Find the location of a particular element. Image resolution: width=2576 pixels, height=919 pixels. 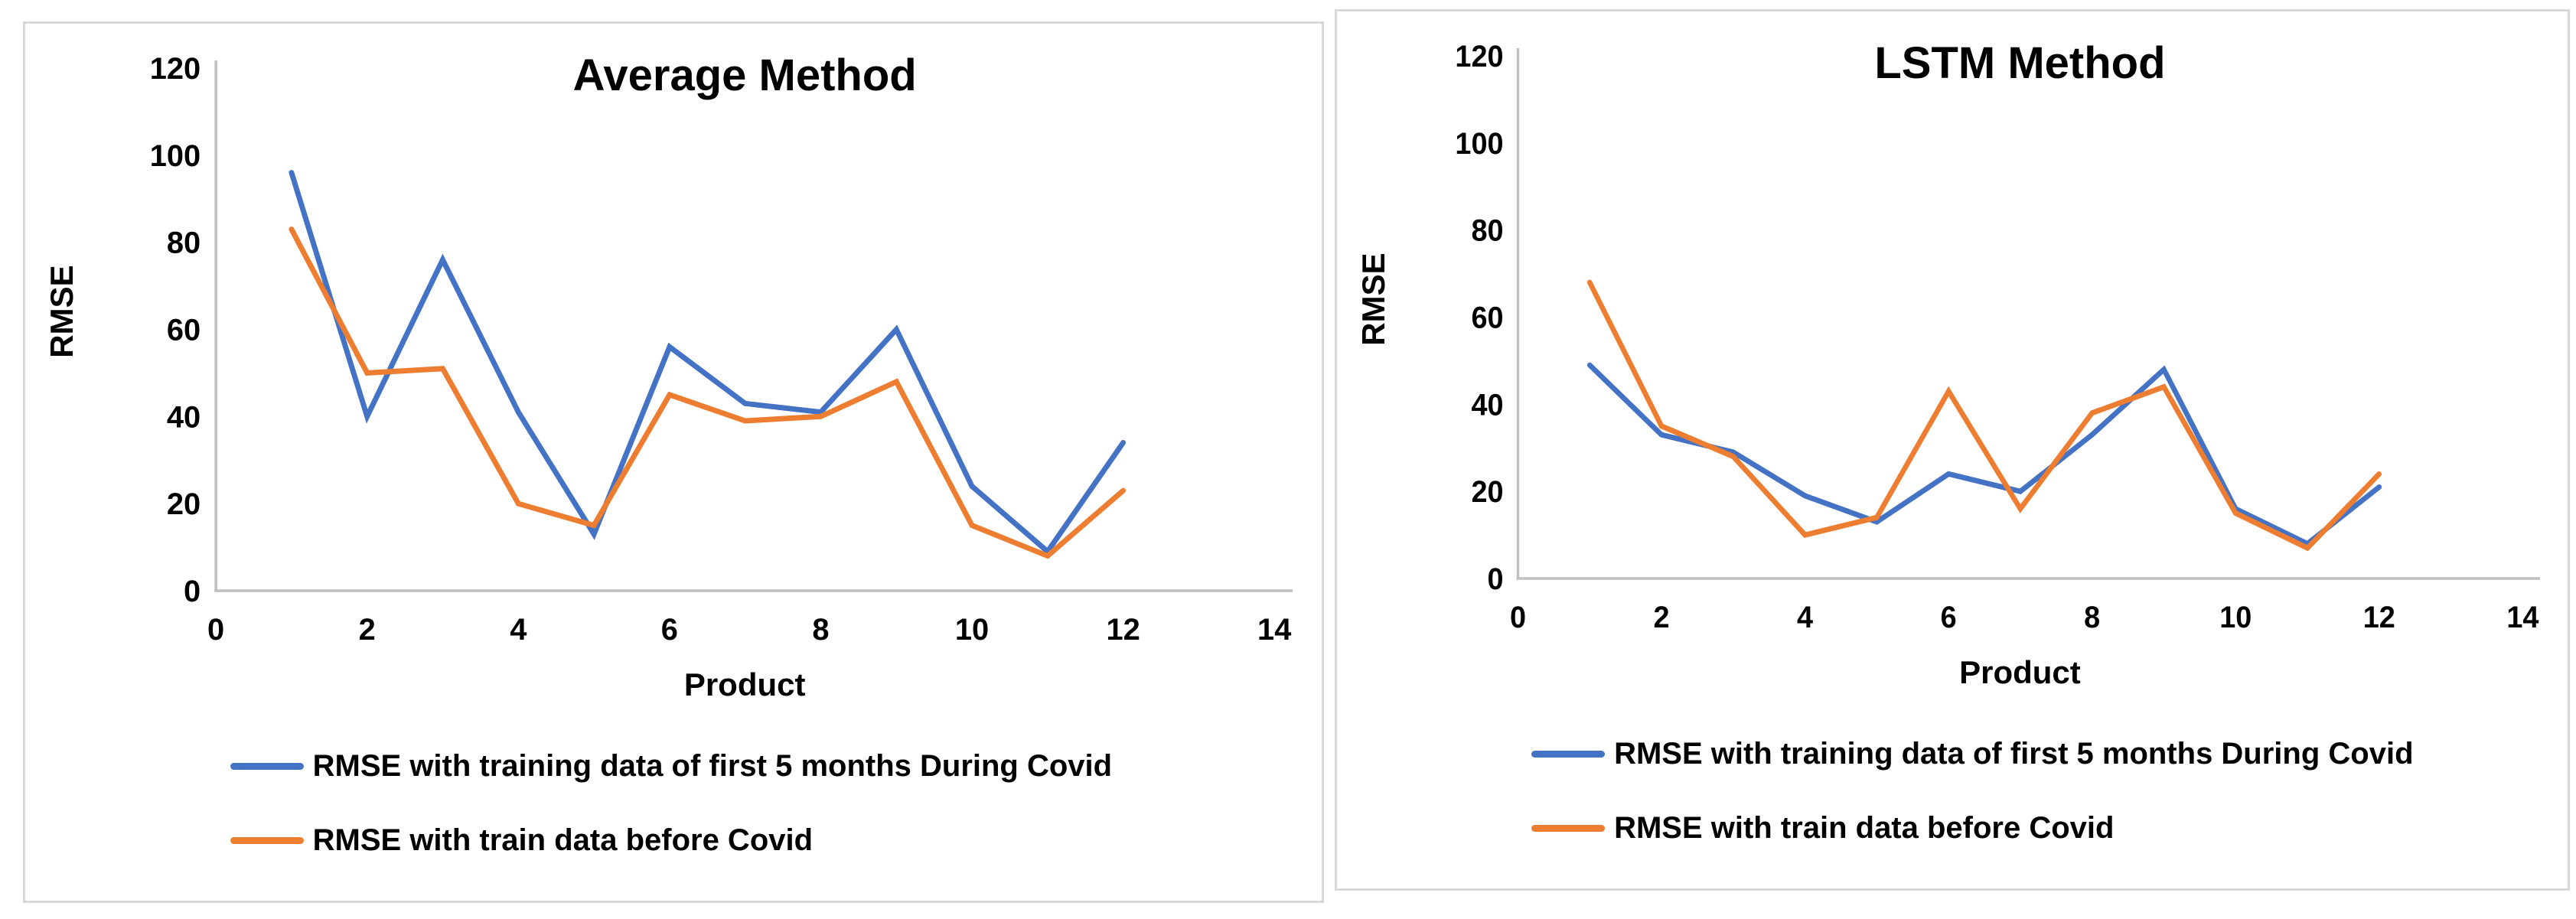

series-line-during-covid is located at coordinates (708, 363).